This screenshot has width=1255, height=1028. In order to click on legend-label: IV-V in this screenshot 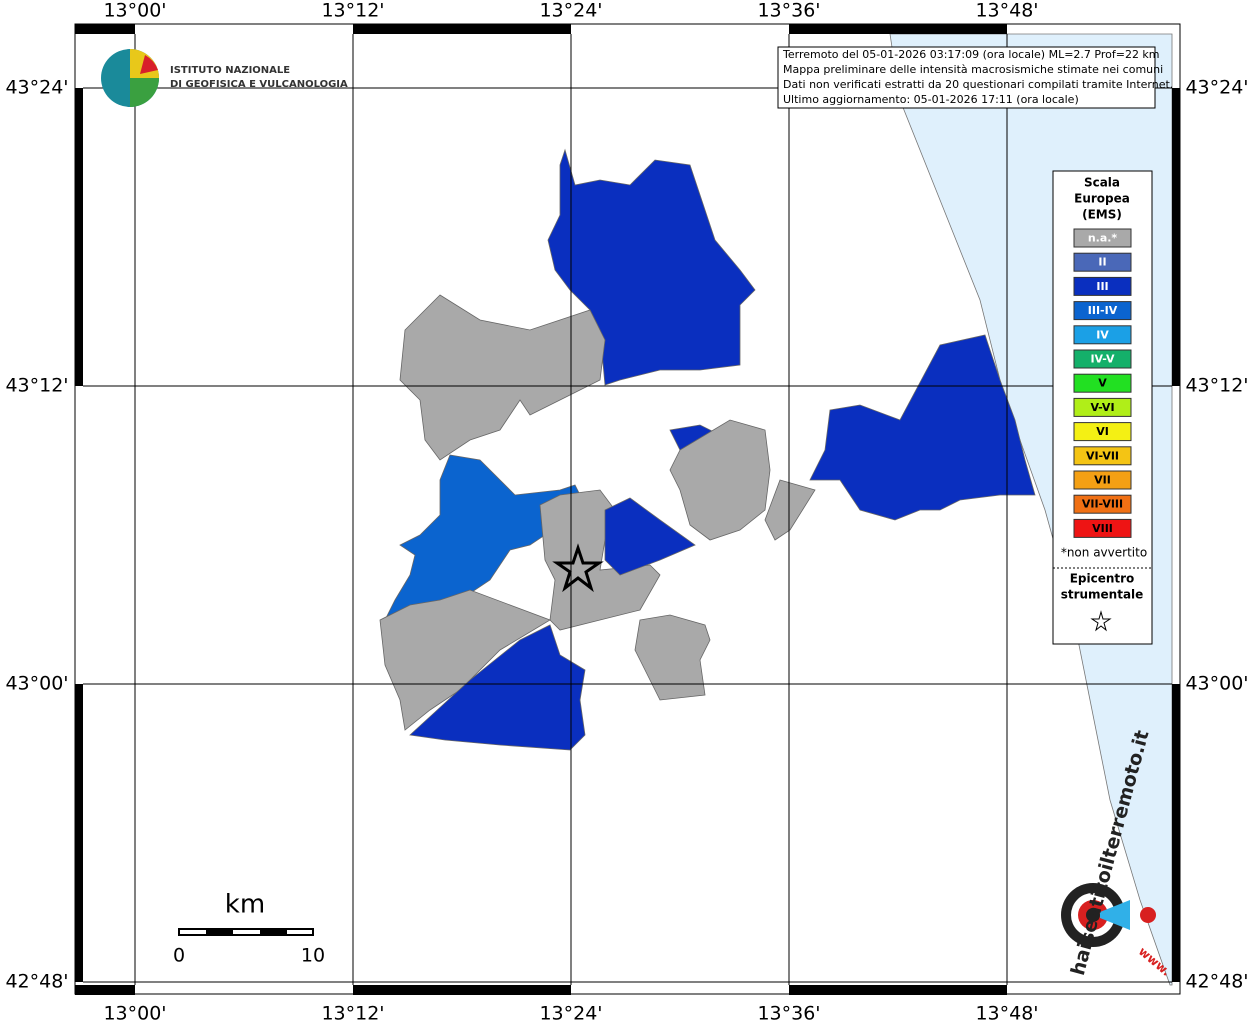, I will do `click(1102, 359)`.